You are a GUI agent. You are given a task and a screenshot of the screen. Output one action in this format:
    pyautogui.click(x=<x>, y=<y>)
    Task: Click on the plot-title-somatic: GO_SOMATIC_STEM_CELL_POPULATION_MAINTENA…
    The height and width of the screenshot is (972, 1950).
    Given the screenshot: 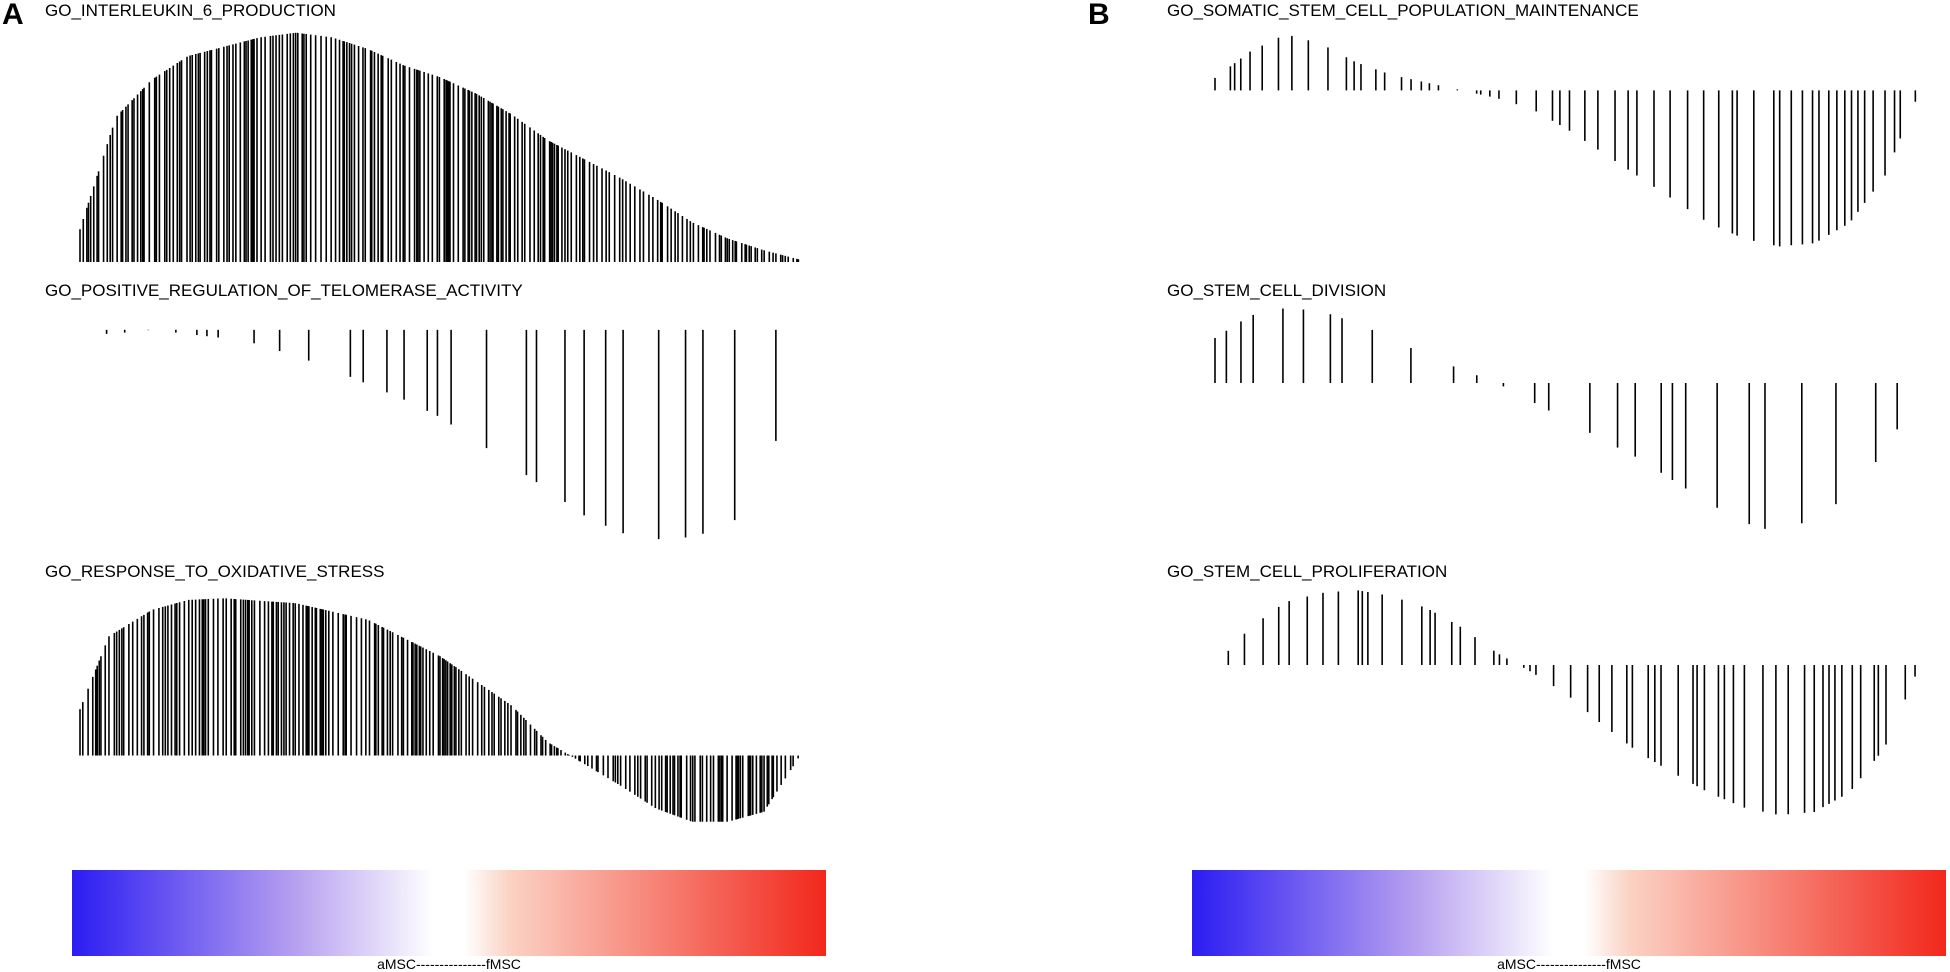 What is the action you would take?
    pyautogui.click(x=1403, y=10)
    